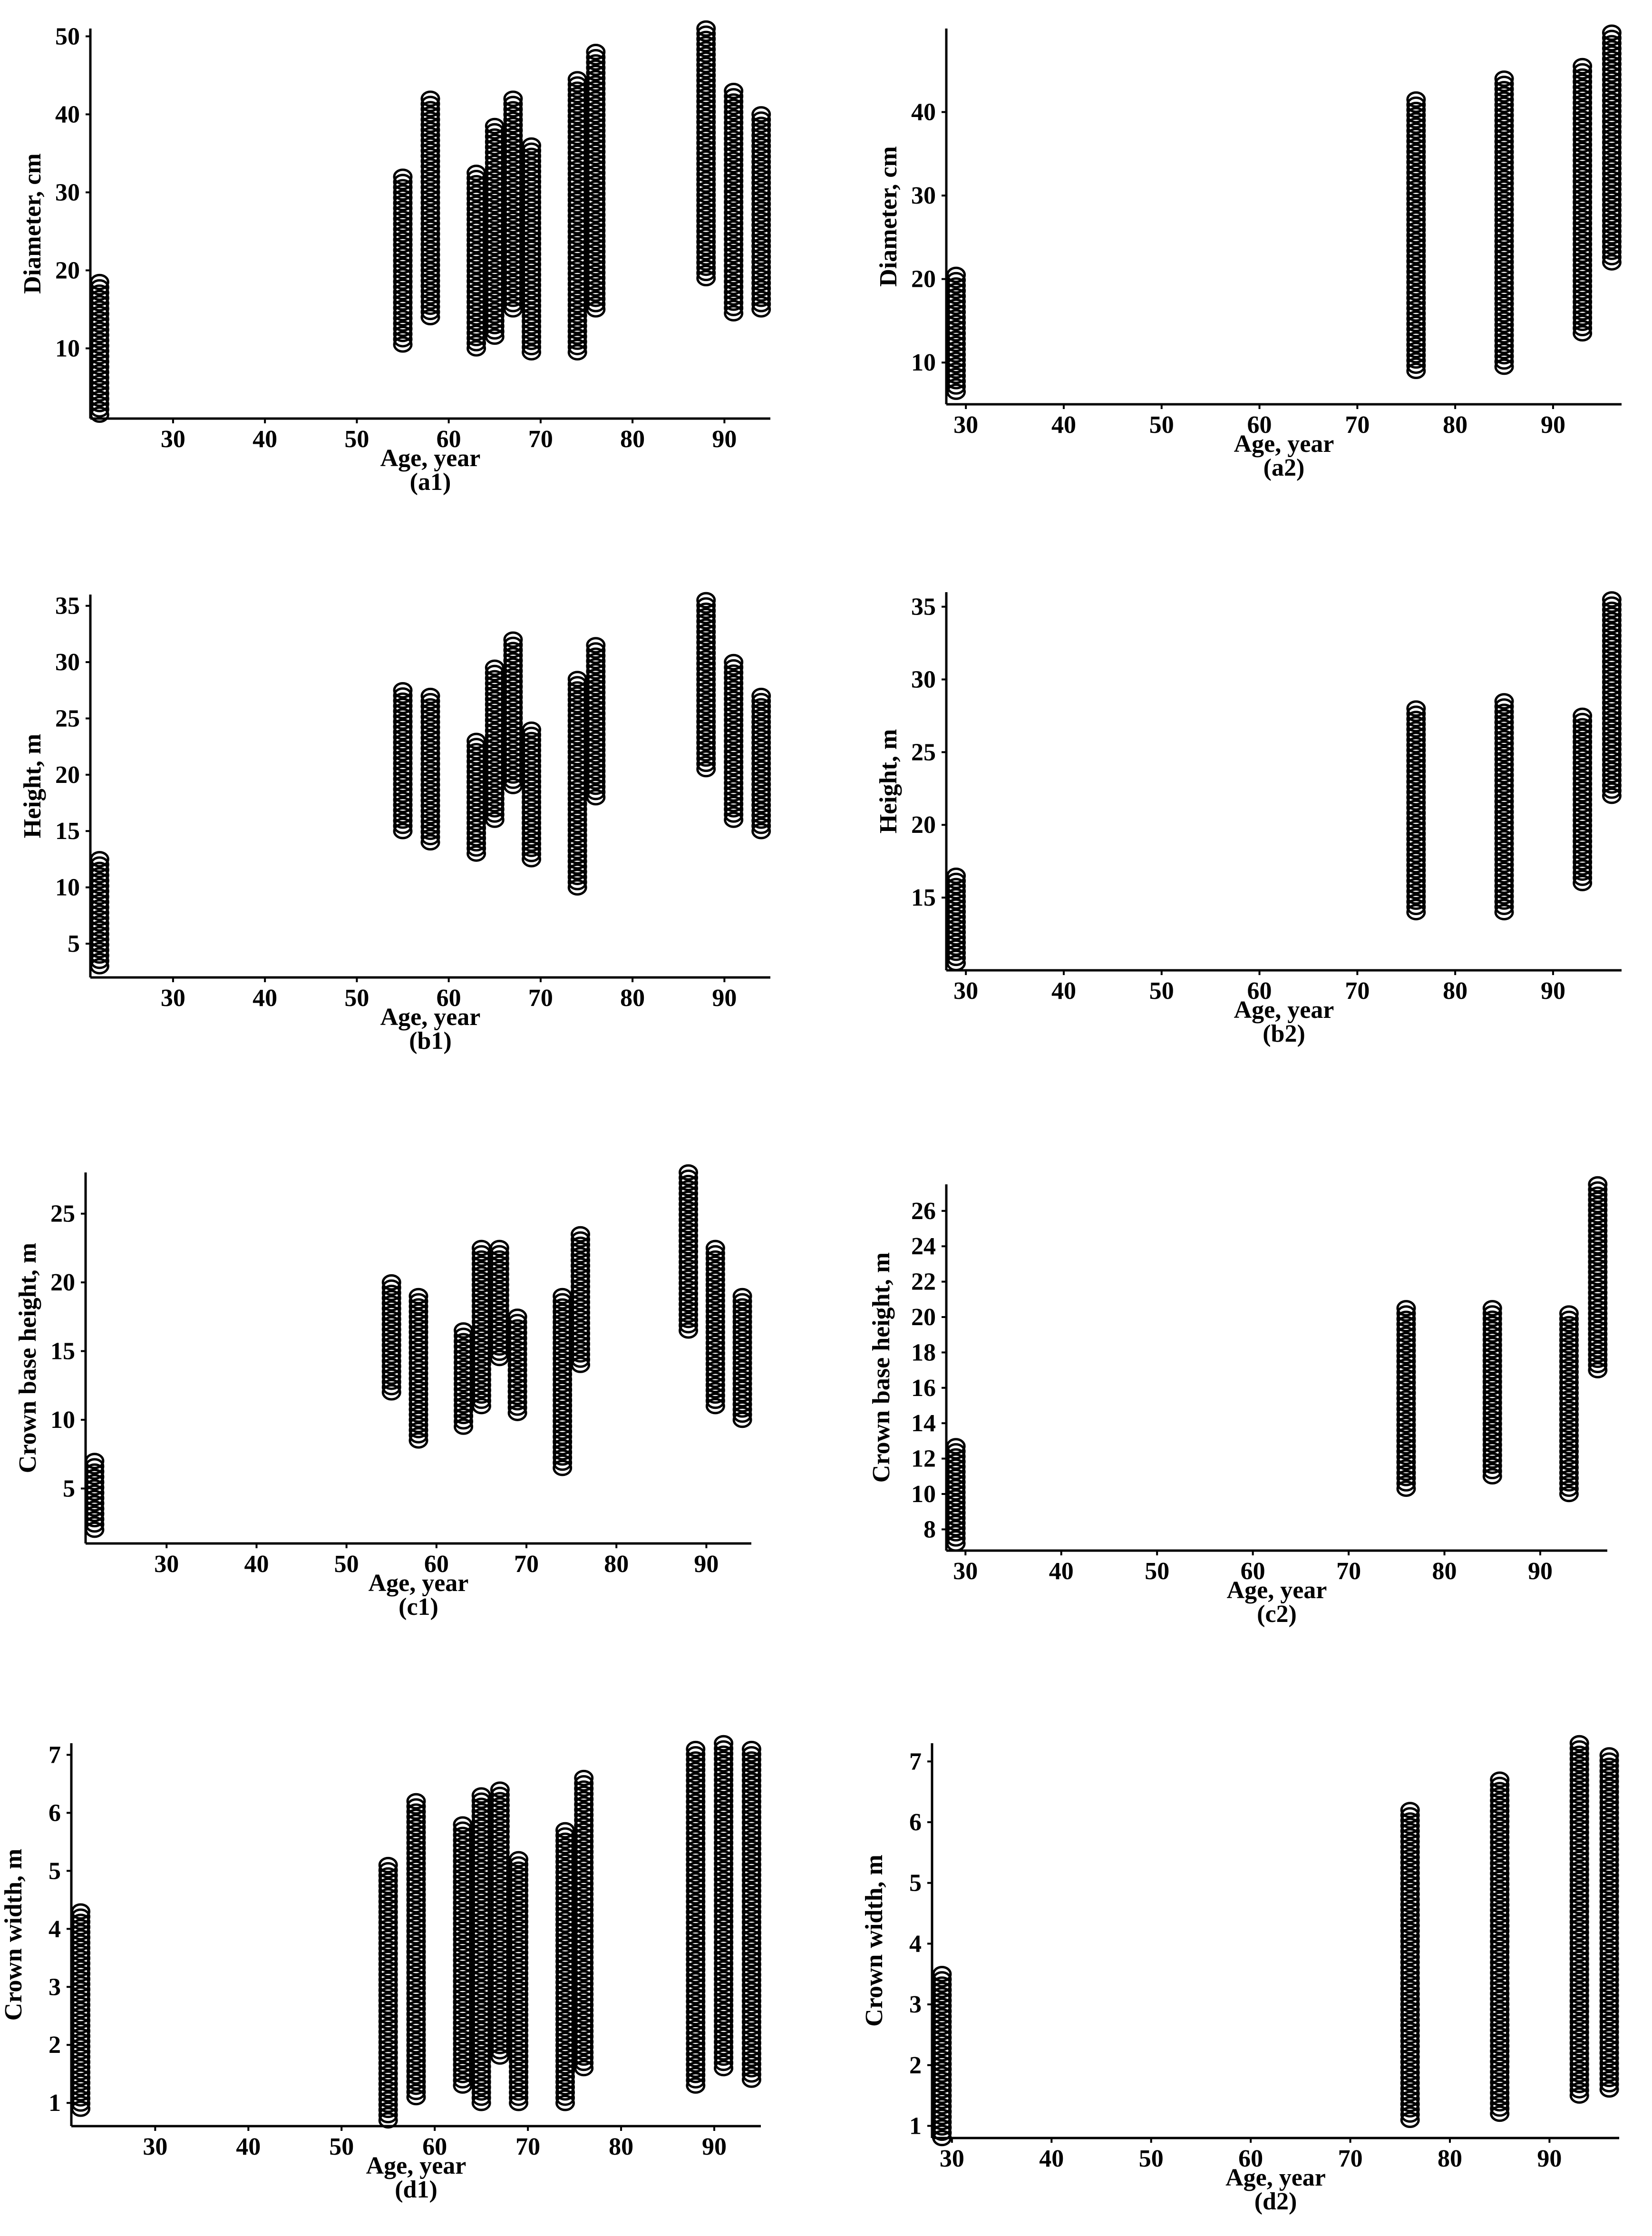 The image size is (1652, 2236). I want to click on y-tick-label: 50, so click(67, 36).